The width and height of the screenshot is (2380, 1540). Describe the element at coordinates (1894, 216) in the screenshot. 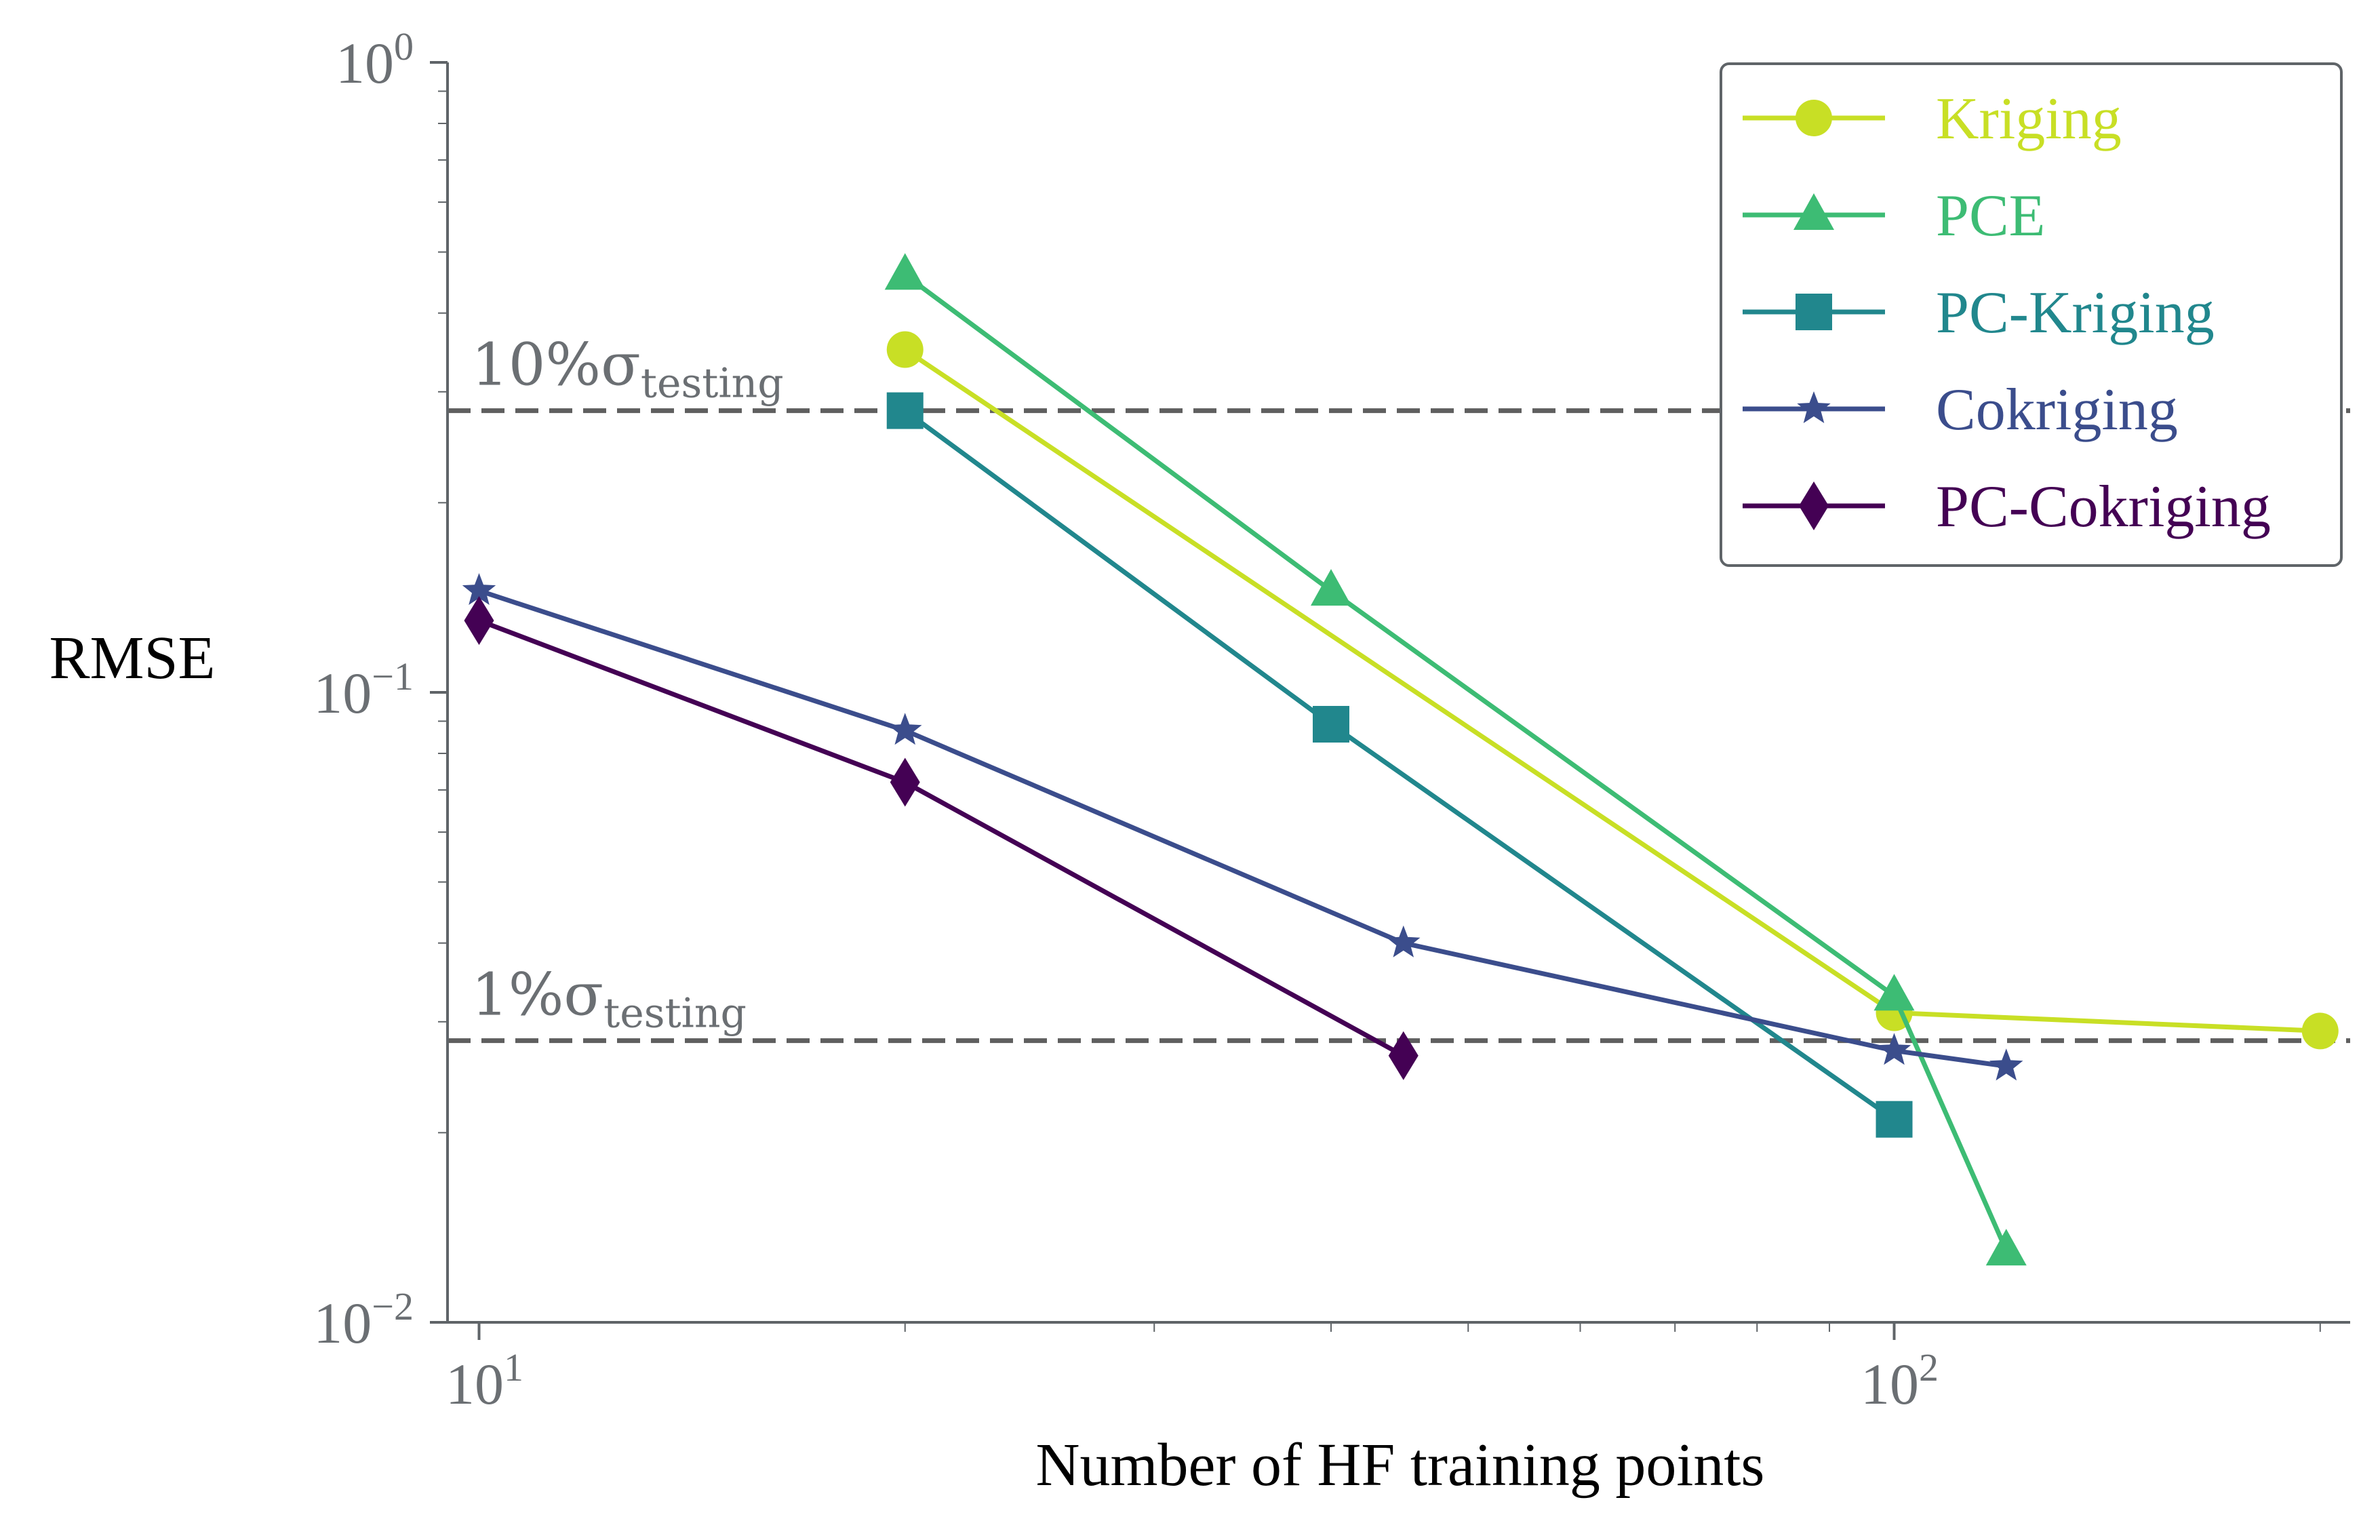

I see `legend-item-pce: PCE` at that location.